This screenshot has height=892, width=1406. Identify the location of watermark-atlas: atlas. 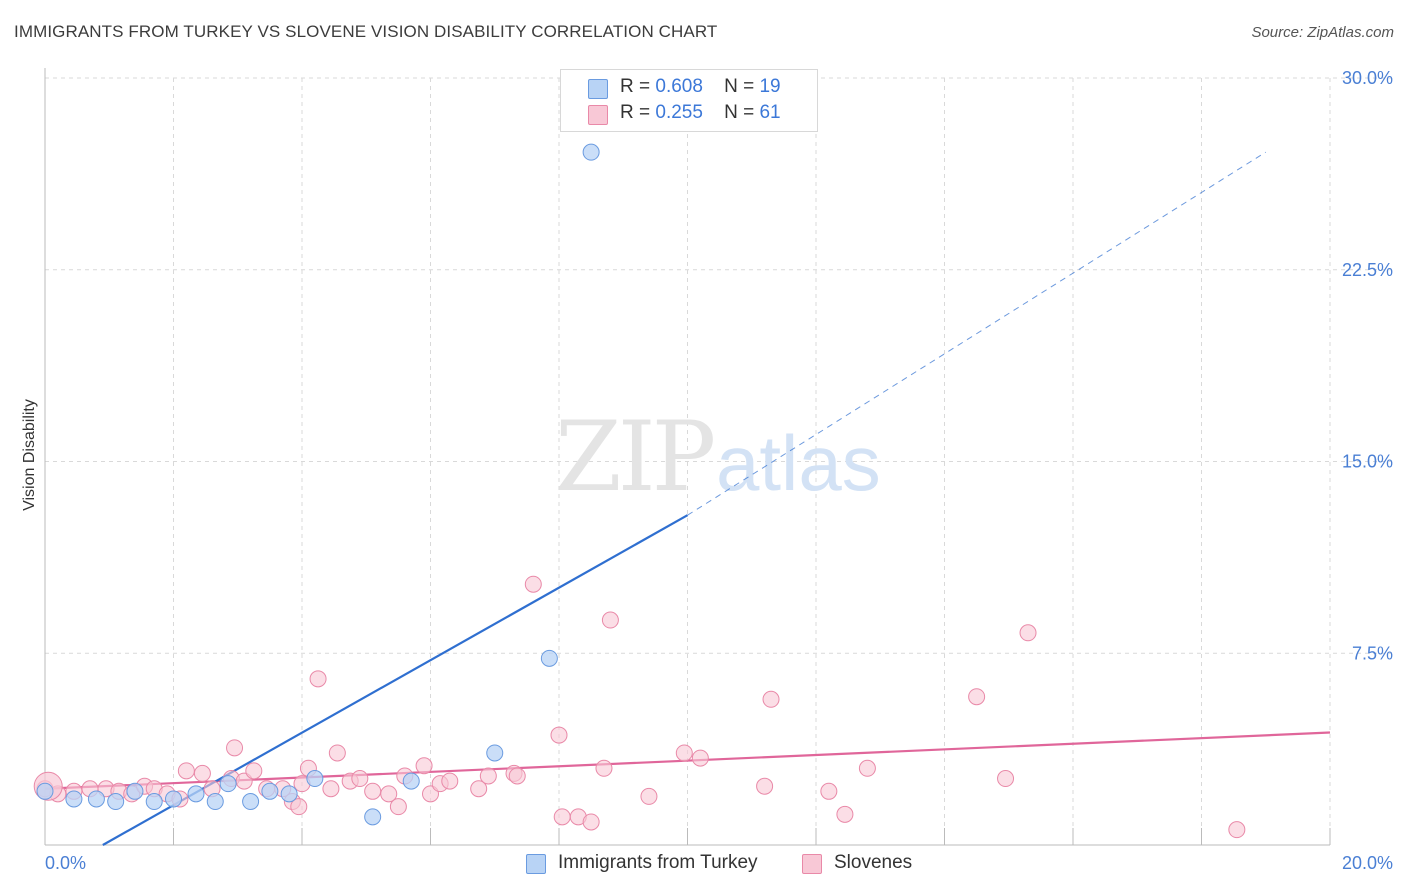
(798, 463).